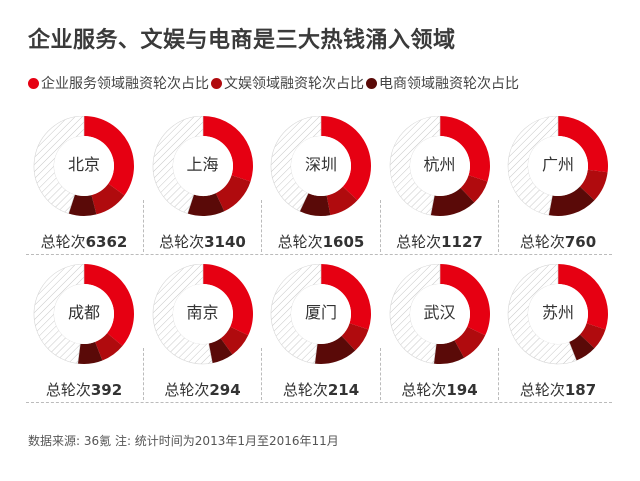  I want to click on total-rounds-label: 总轮次187, so click(558, 389).